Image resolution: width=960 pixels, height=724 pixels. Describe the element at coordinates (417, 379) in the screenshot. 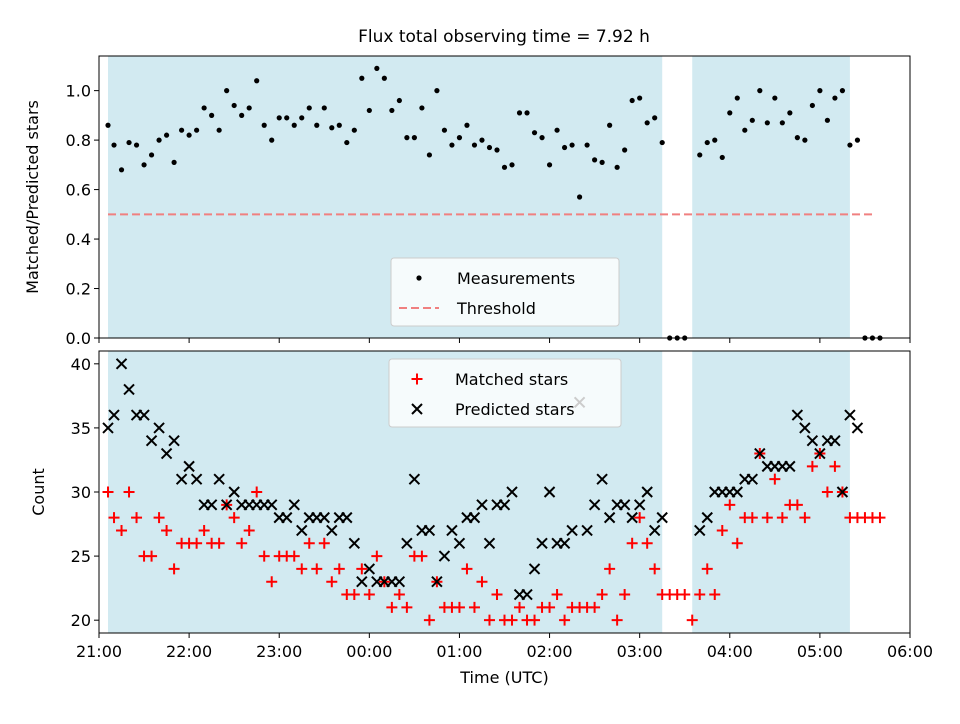

I see `legend-plus-icon` at that location.